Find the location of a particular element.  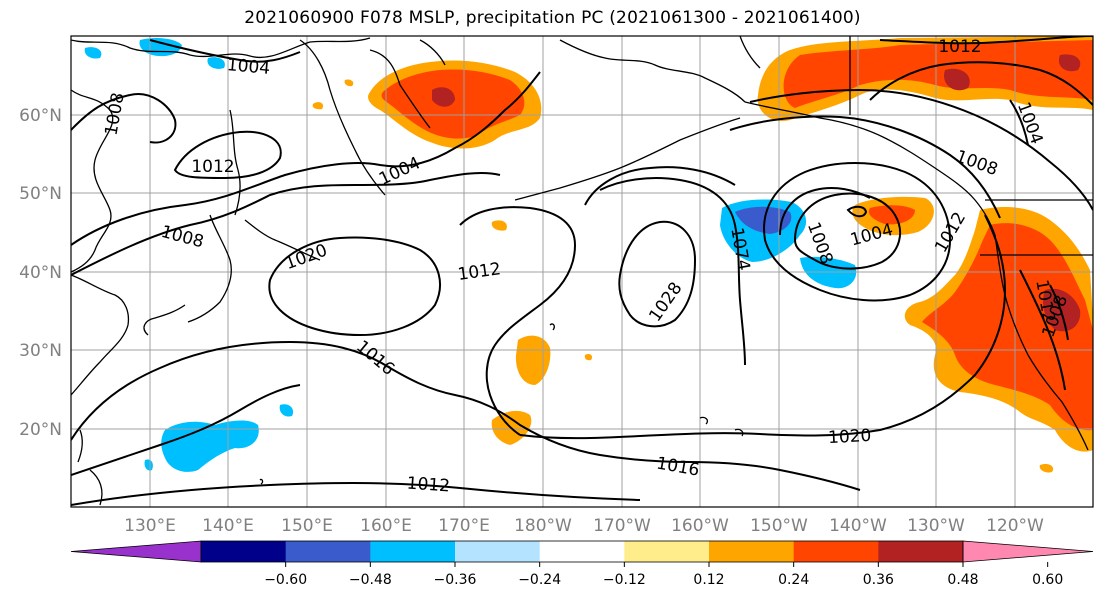

colorbar-tick-label: −0.36 is located at coordinates (455, 580).